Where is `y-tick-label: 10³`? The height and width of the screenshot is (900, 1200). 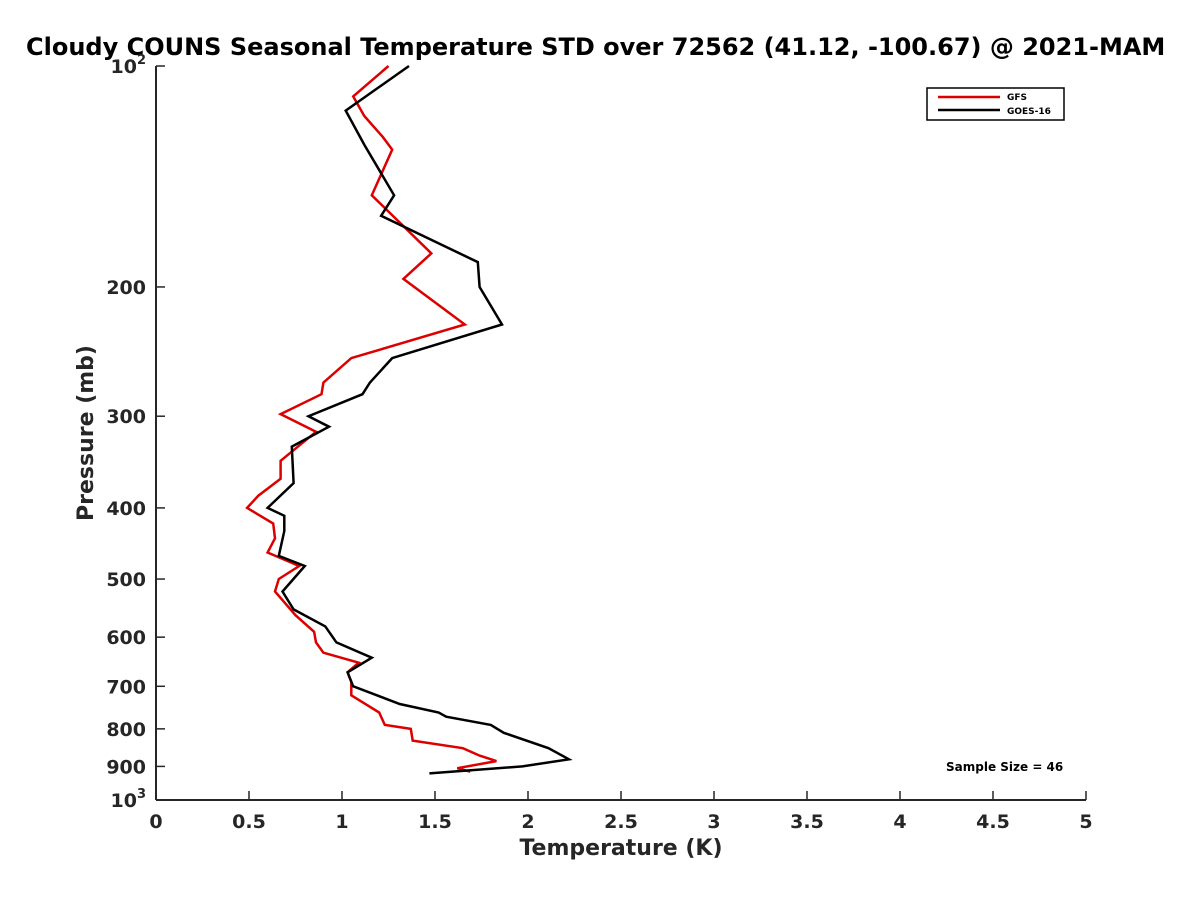 y-tick-label: 10³ is located at coordinates (129, 799).